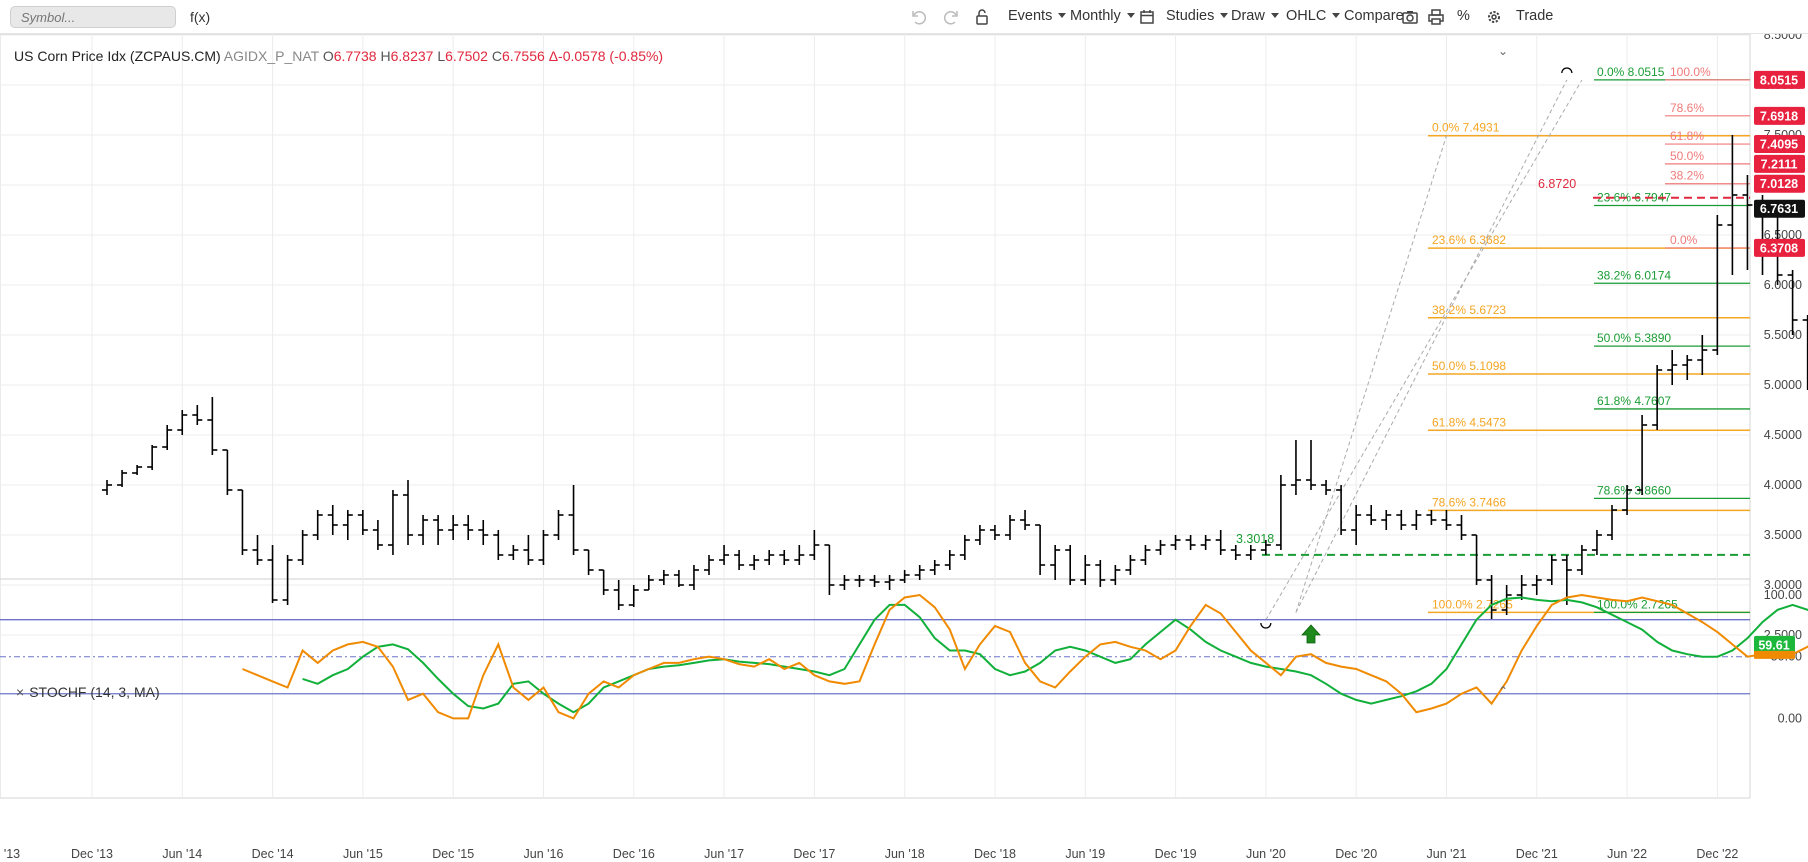  Describe the element at coordinates (1783, 485) in the screenshot. I see `y-tick-label: 4.0000` at that location.